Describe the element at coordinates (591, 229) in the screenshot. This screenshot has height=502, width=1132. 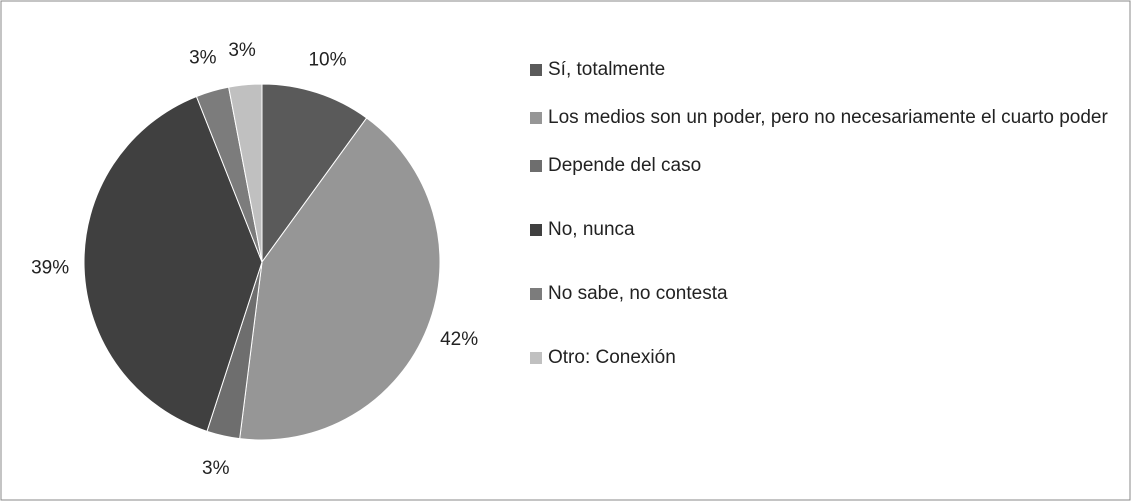
I see `legend-label: No, nunca` at that location.